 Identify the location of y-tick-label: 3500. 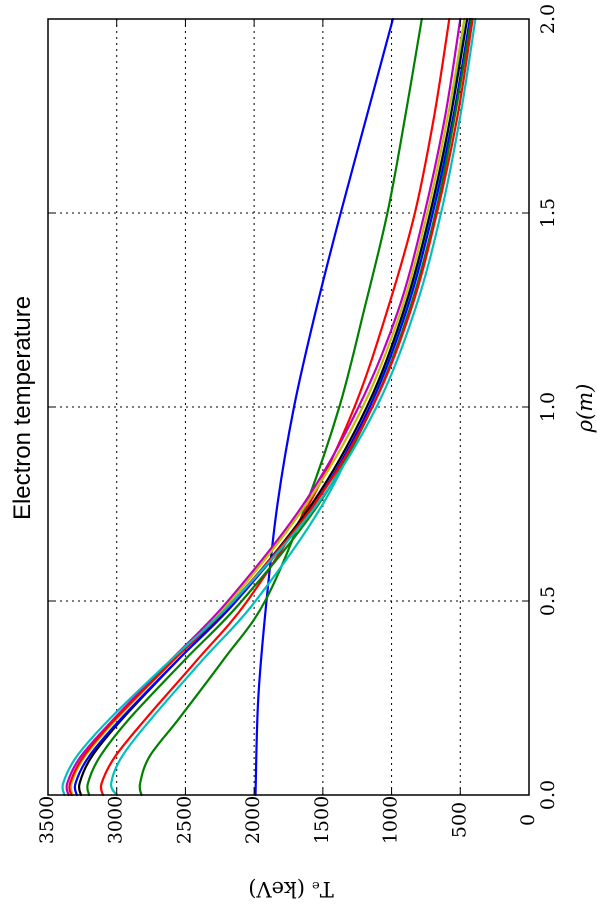
(47, 820).